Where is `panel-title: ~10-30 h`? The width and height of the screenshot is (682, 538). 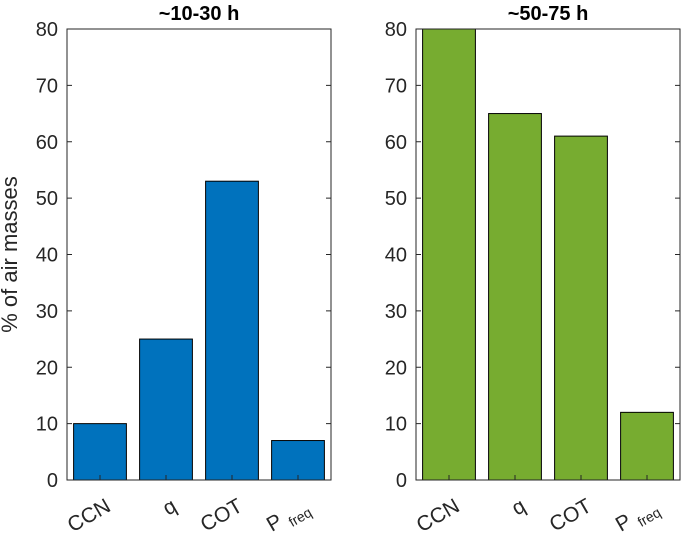 panel-title: ~10-30 h is located at coordinates (199, 14).